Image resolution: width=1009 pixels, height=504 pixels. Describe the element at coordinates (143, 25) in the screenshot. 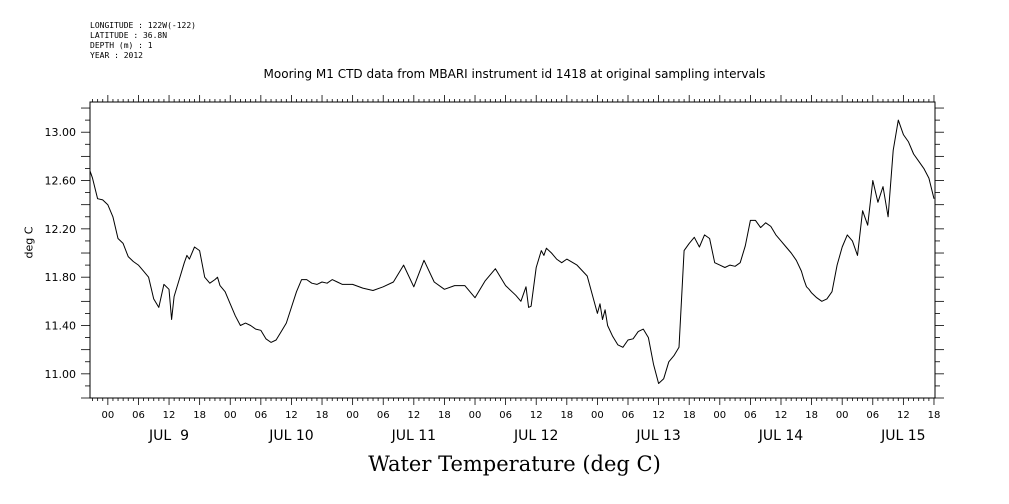

I see `longitude-text: LONGITUDE : 122W(-122)` at that location.